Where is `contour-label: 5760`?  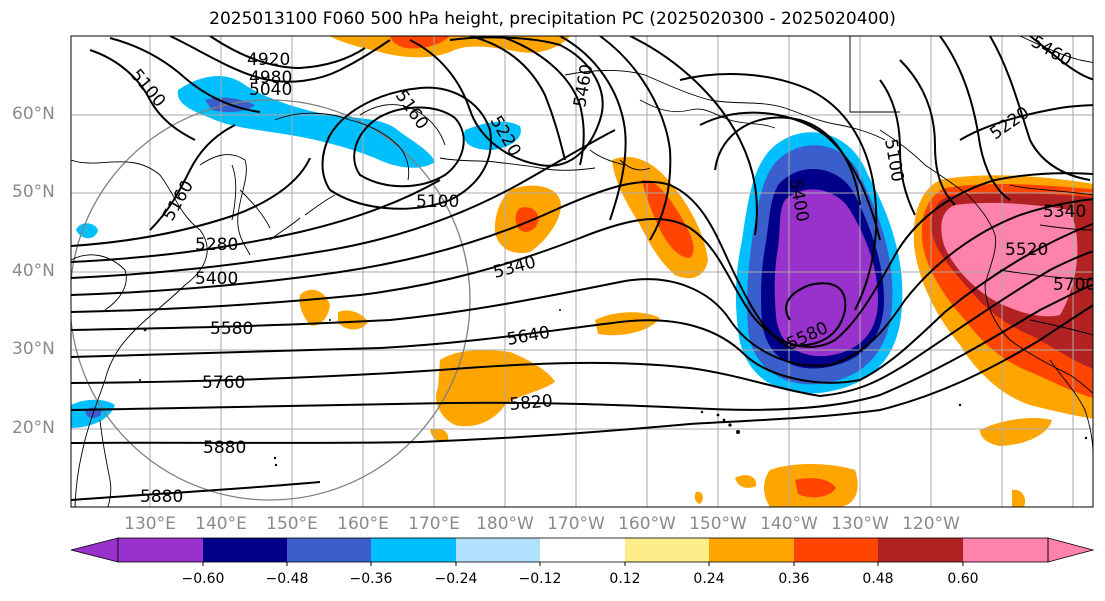
contour-label: 5760 is located at coordinates (223, 383).